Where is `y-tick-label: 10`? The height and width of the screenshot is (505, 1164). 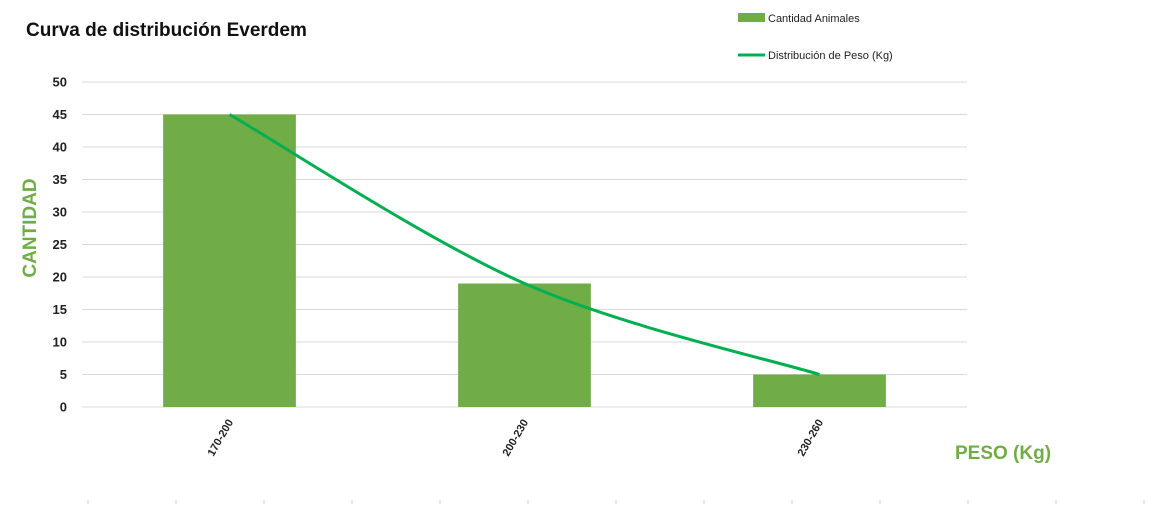 y-tick-label: 10 is located at coordinates (60, 342).